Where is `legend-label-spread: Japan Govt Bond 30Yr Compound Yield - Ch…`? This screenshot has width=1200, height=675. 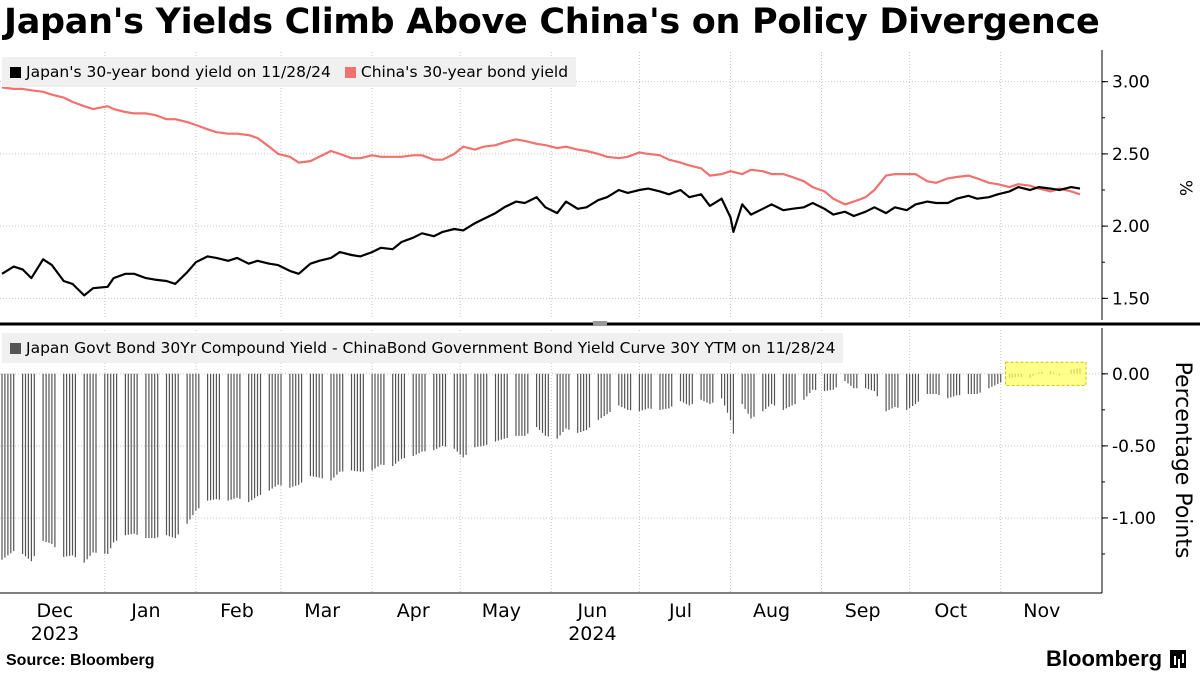 legend-label-spread: Japan Govt Bond 30Yr Compound Yield - Ch… is located at coordinates (431, 348).